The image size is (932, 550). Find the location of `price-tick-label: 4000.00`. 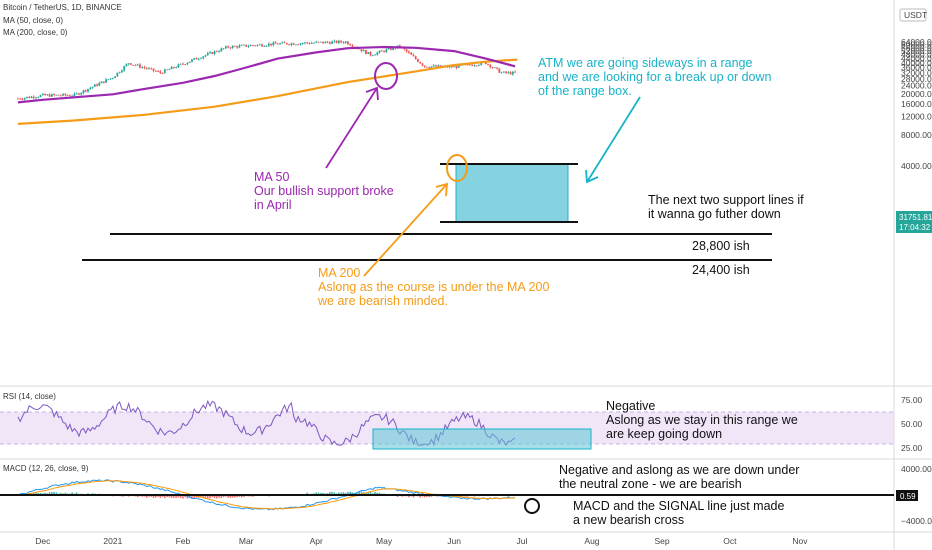

price-tick-label: 4000.00 is located at coordinates (916, 166).